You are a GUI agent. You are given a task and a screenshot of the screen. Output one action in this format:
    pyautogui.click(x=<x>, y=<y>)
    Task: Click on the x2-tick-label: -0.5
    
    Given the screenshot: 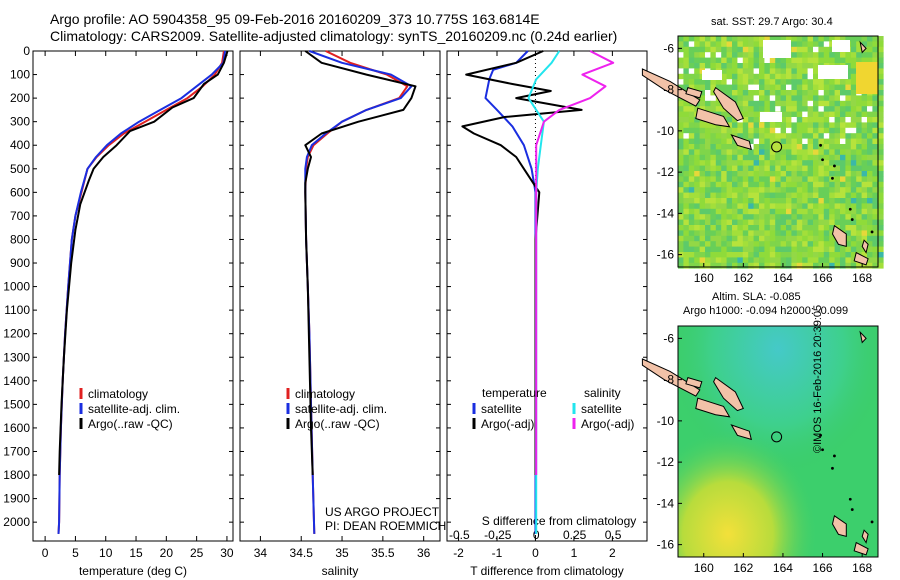 What is the action you would take?
    pyautogui.click(x=459, y=535)
    